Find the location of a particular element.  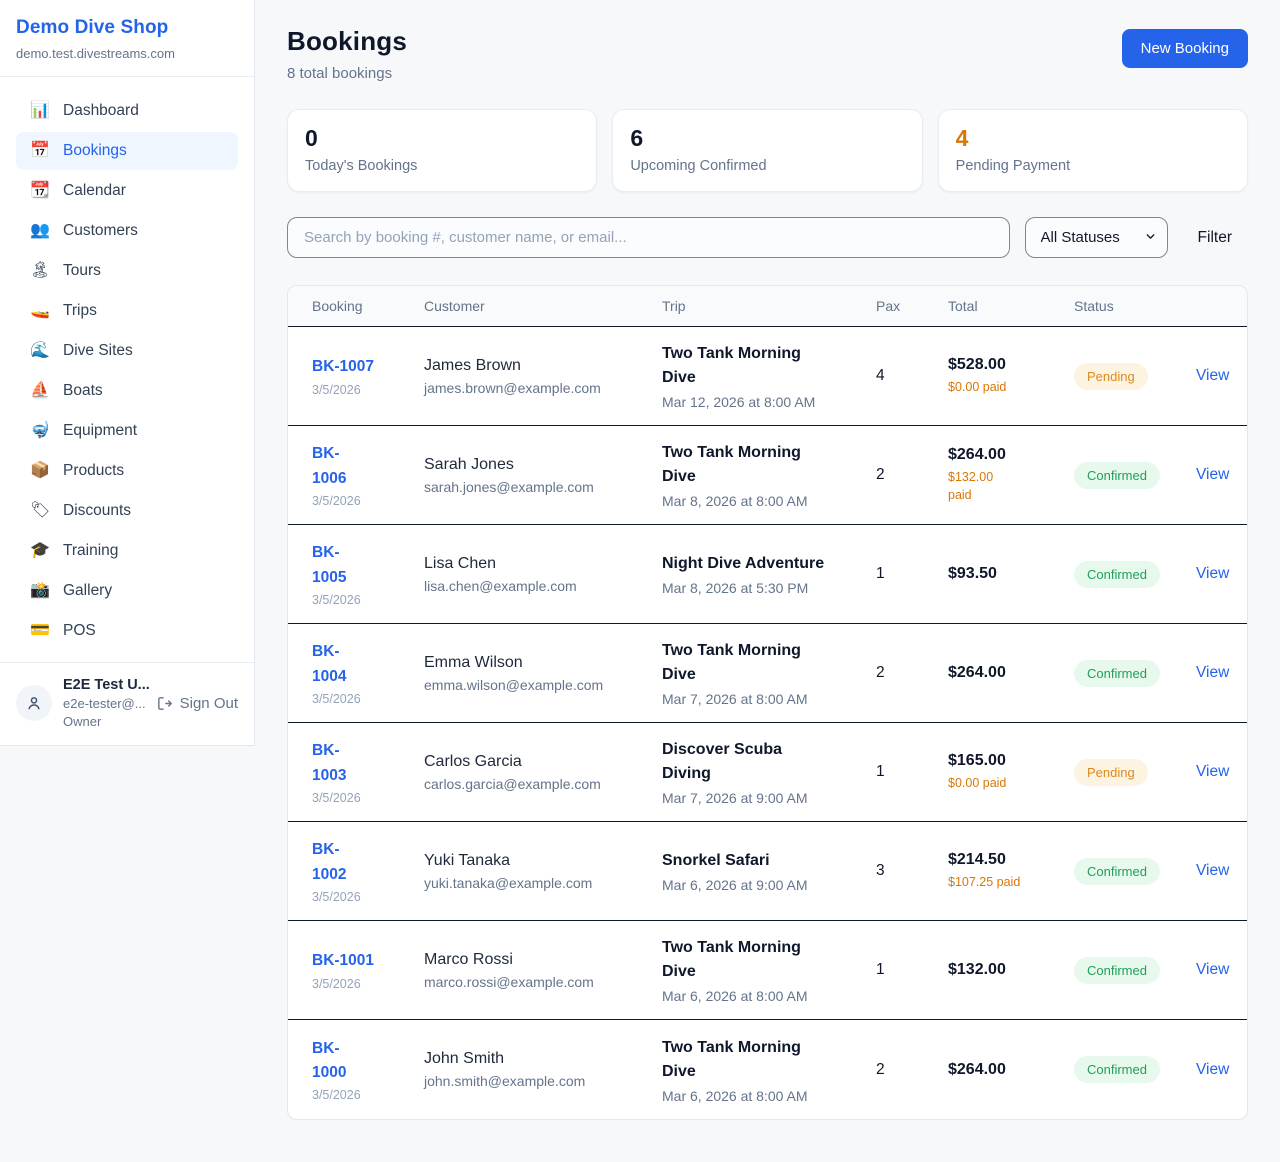

customer-cell: Yuki Tanaka yuki.tanaka@example.com is located at coordinates (543, 871).